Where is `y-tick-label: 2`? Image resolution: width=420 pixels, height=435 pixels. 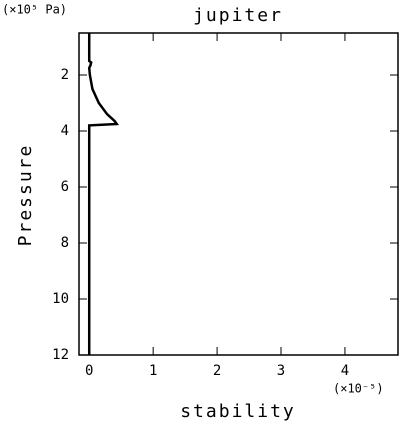 y-tick-label: 2 is located at coordinates (65, 75).